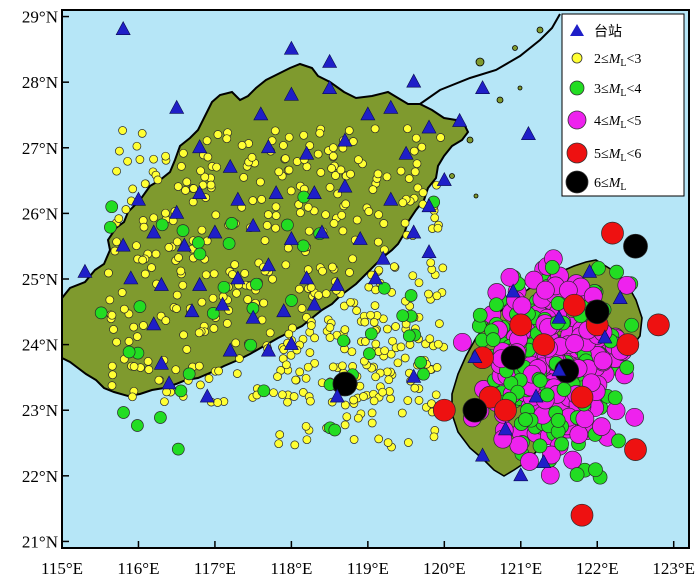  Describe the element at coordinates (476, 196) in the screenshot. I see `island` at that location.